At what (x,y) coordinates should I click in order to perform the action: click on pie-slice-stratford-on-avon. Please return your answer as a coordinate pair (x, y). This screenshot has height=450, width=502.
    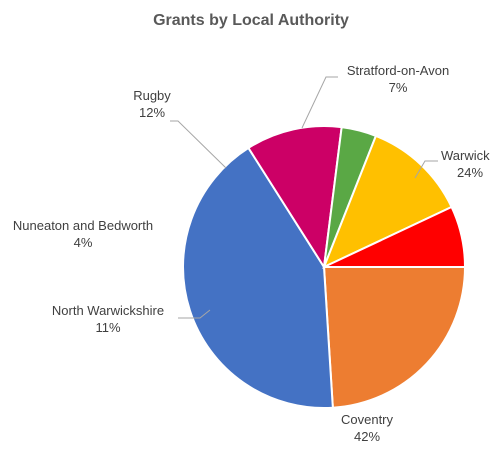
    Looking at the image, I should click on (395, 236).